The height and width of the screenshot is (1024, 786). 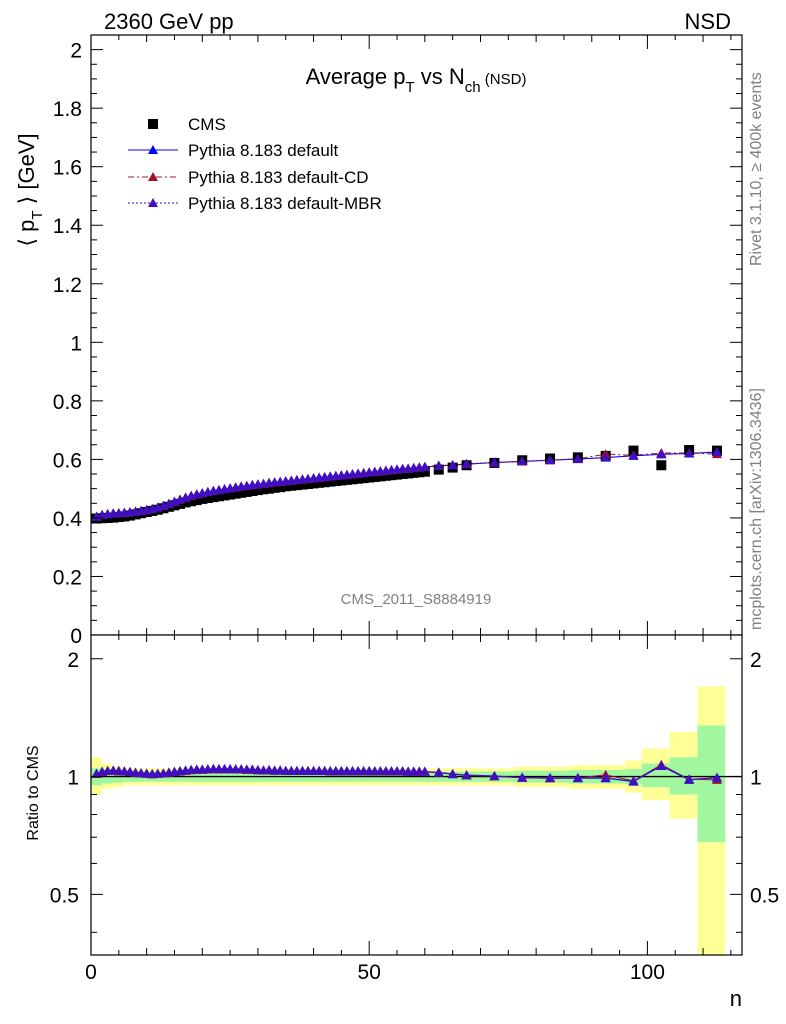 I want to click on legend-label: Pythia 8.183 default-CD, so click(x=278, y=177).